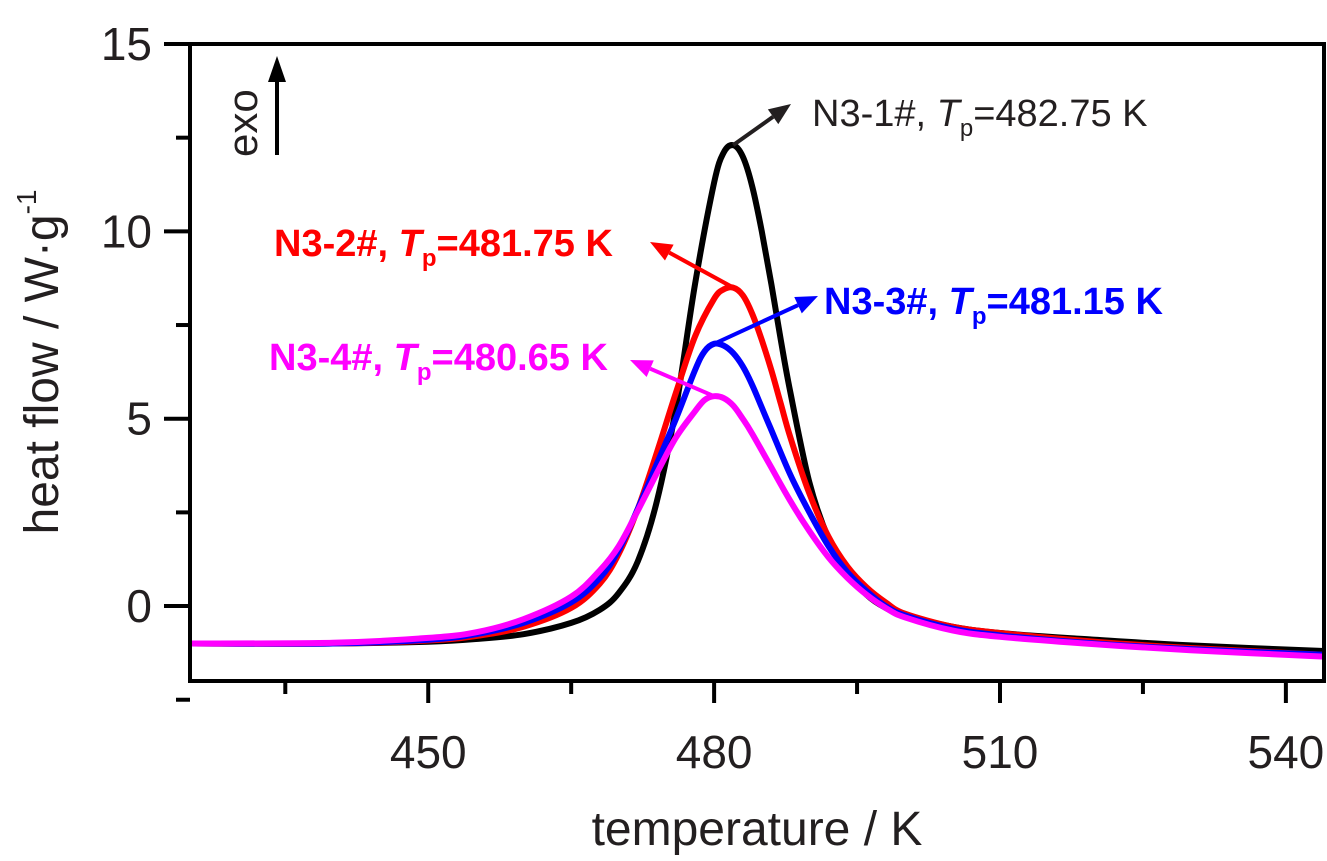  I want to click on annotation-text: N3-1#, Tp=482.75 K, so click(980, 117).